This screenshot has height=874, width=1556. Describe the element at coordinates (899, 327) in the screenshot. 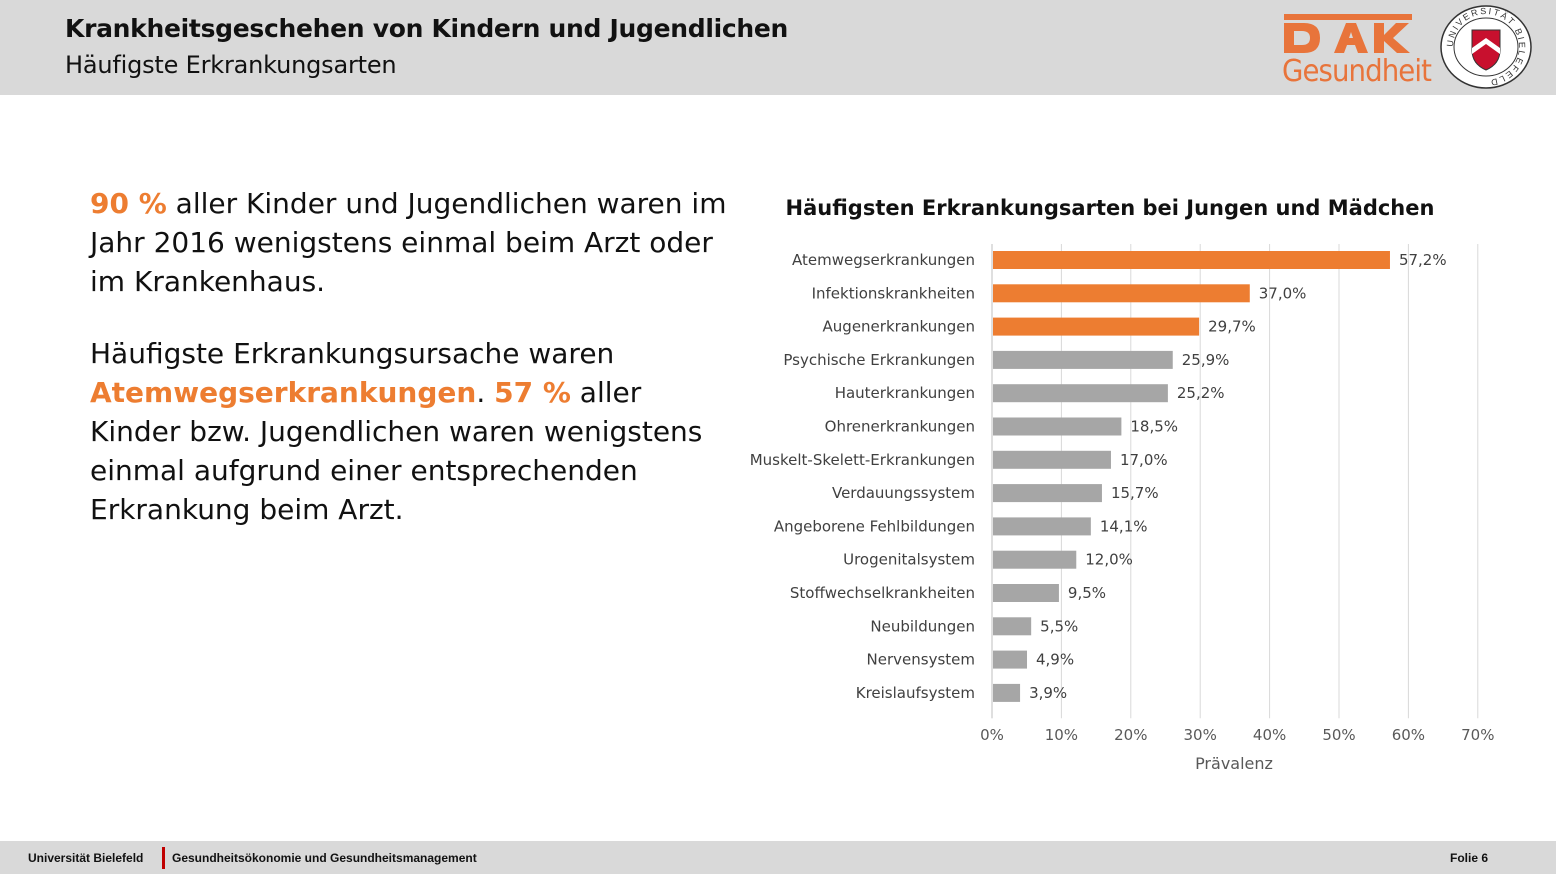

I see `category-label: Augenerkrankungen` at that location.